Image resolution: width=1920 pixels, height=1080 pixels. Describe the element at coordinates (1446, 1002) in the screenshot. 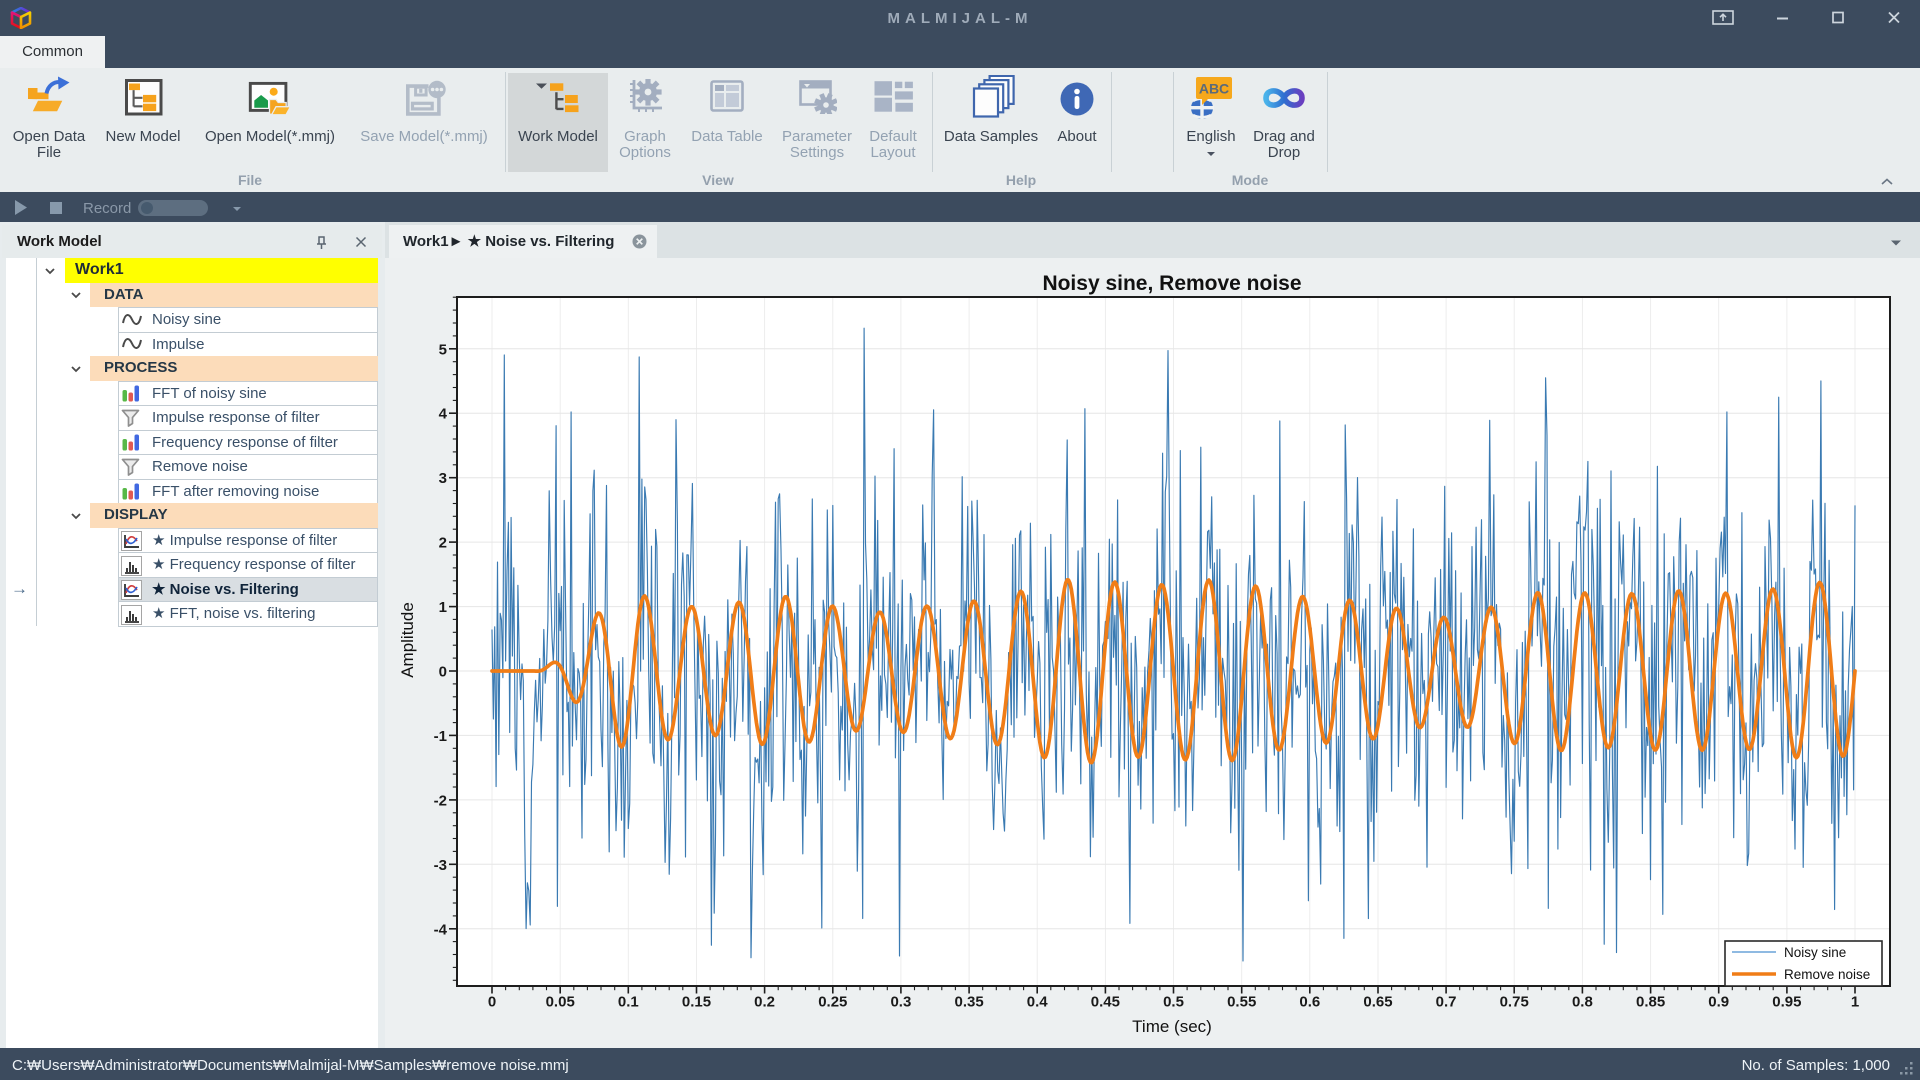

I see `svg-text: 0.7` at that location.